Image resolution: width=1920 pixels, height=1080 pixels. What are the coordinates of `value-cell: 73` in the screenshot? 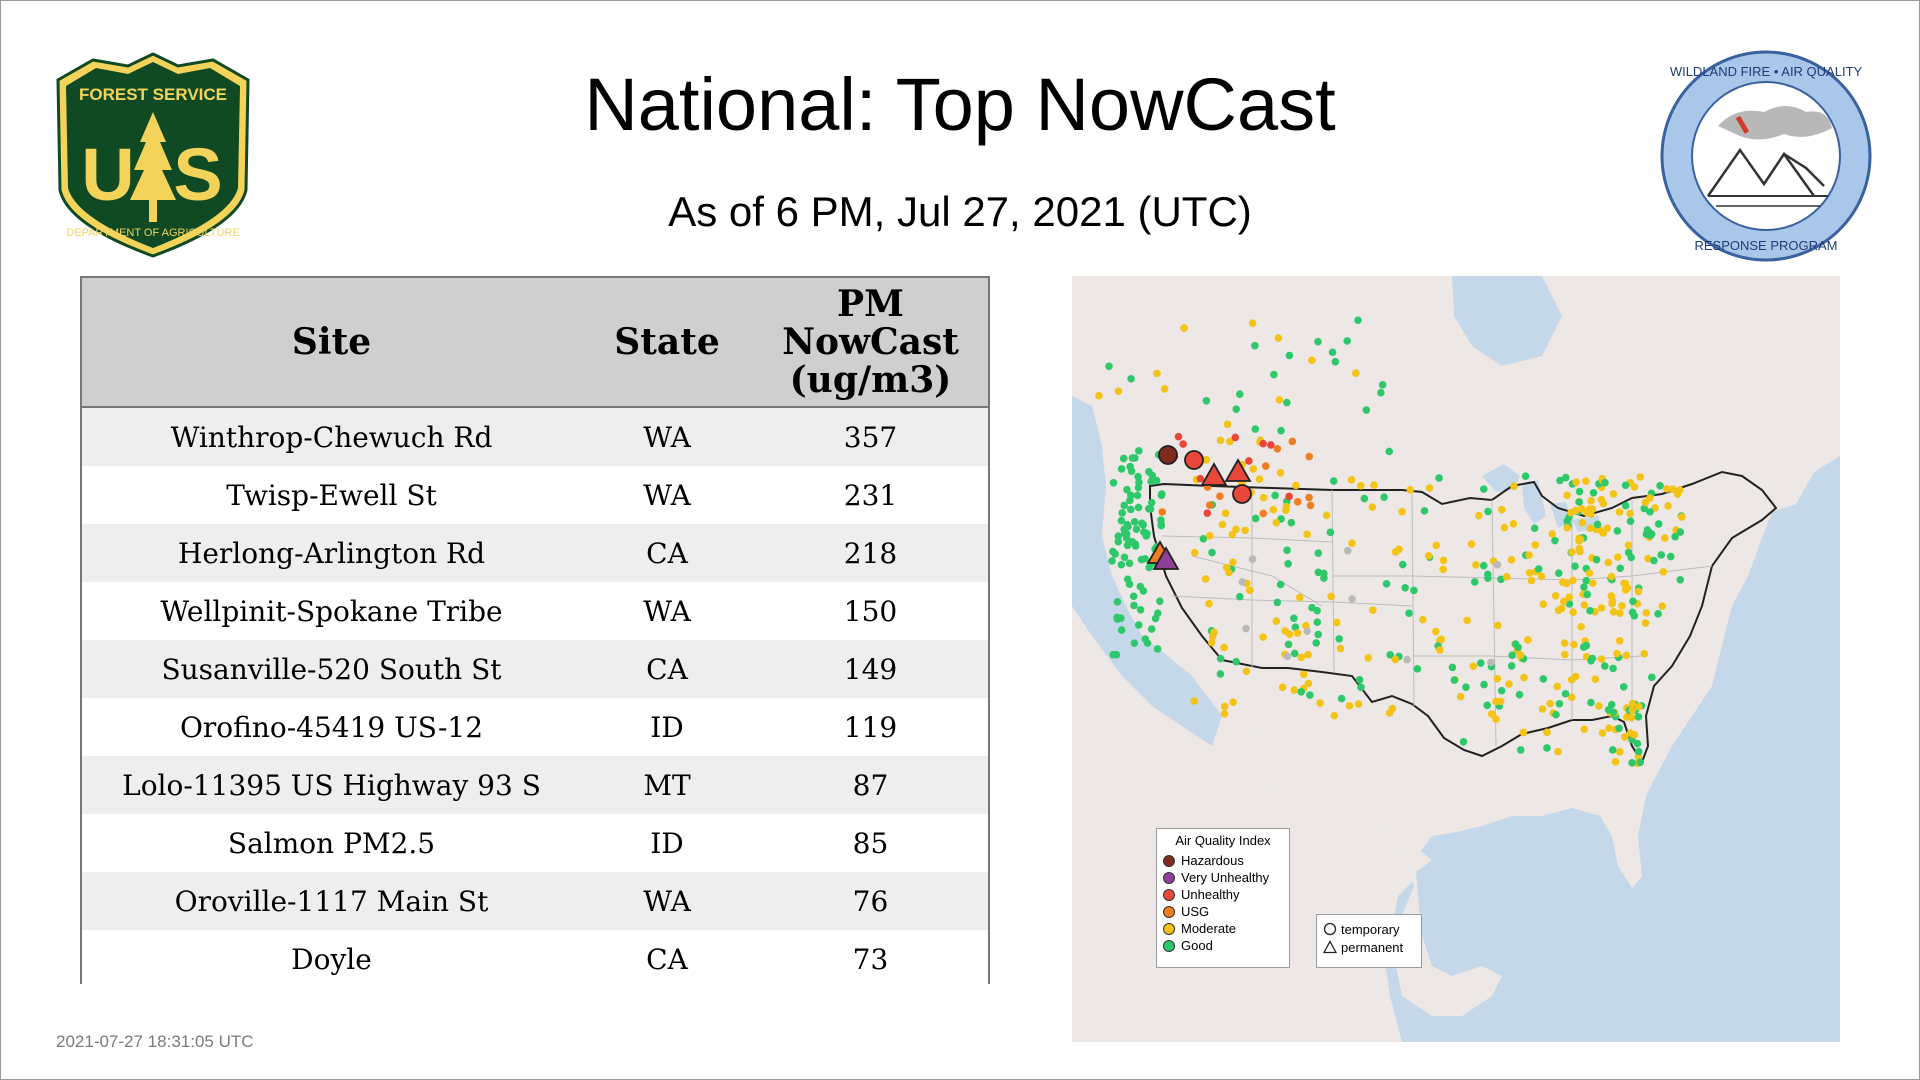 It's located at (870, 959).